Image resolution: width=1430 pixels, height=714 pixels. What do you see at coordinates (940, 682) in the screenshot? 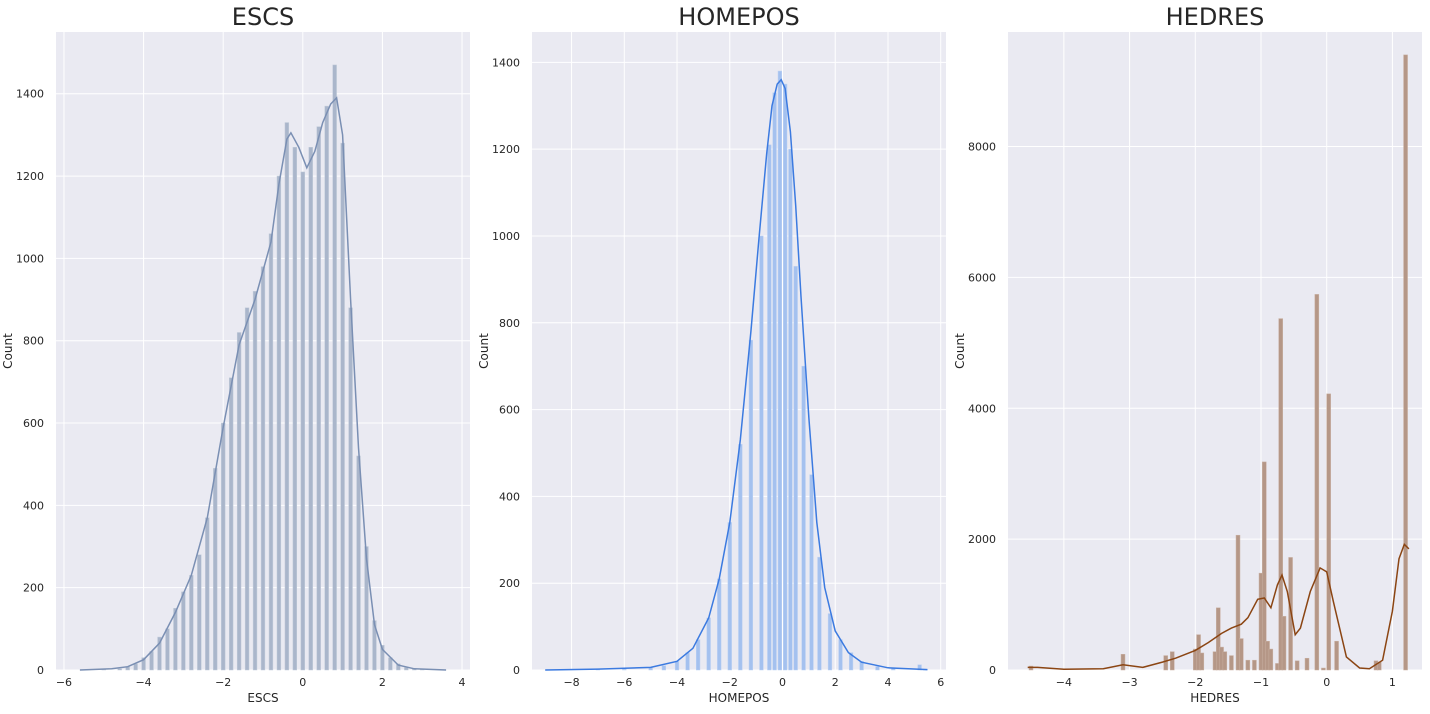
I see `x-tick-label: 6` at bounding box center [940, 682].